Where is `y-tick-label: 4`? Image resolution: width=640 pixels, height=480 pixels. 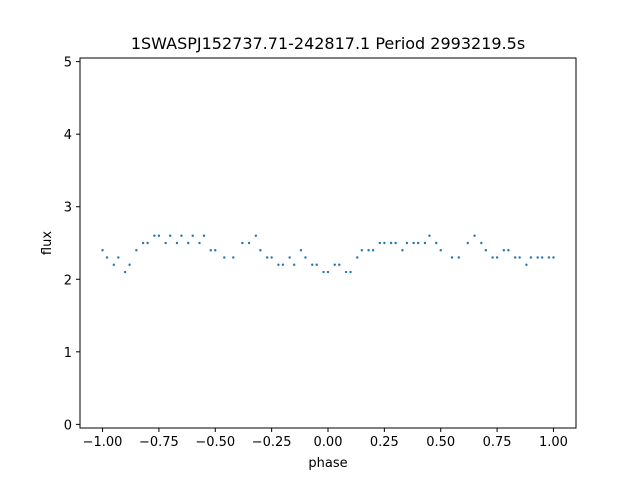
y-tick-label: 4 is located at coordinates (68, 135).